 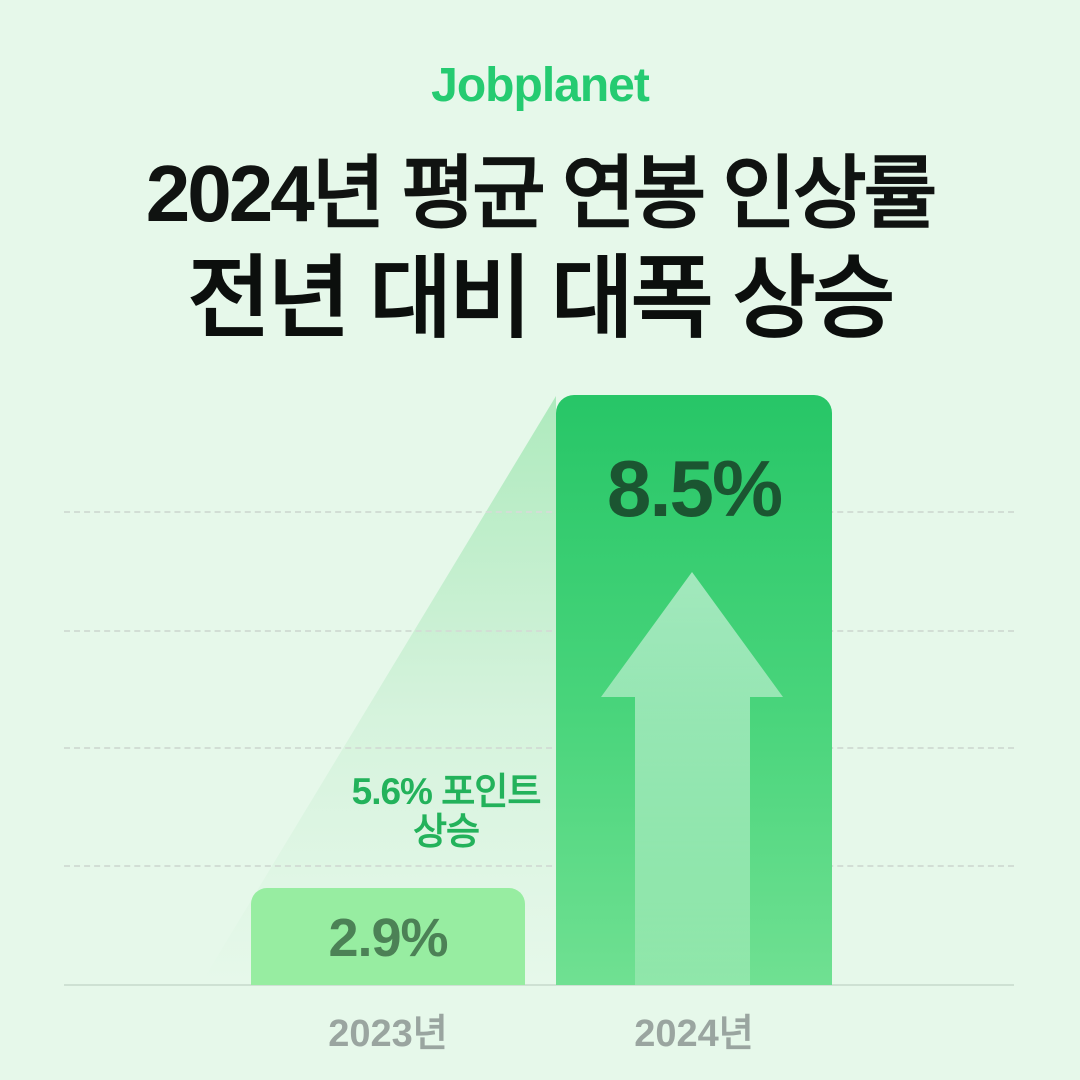 What do you see at coordinates (694, 690) in the screenshot?
I see `bar-2024: 8.5%` at bounding box center [694, 690].